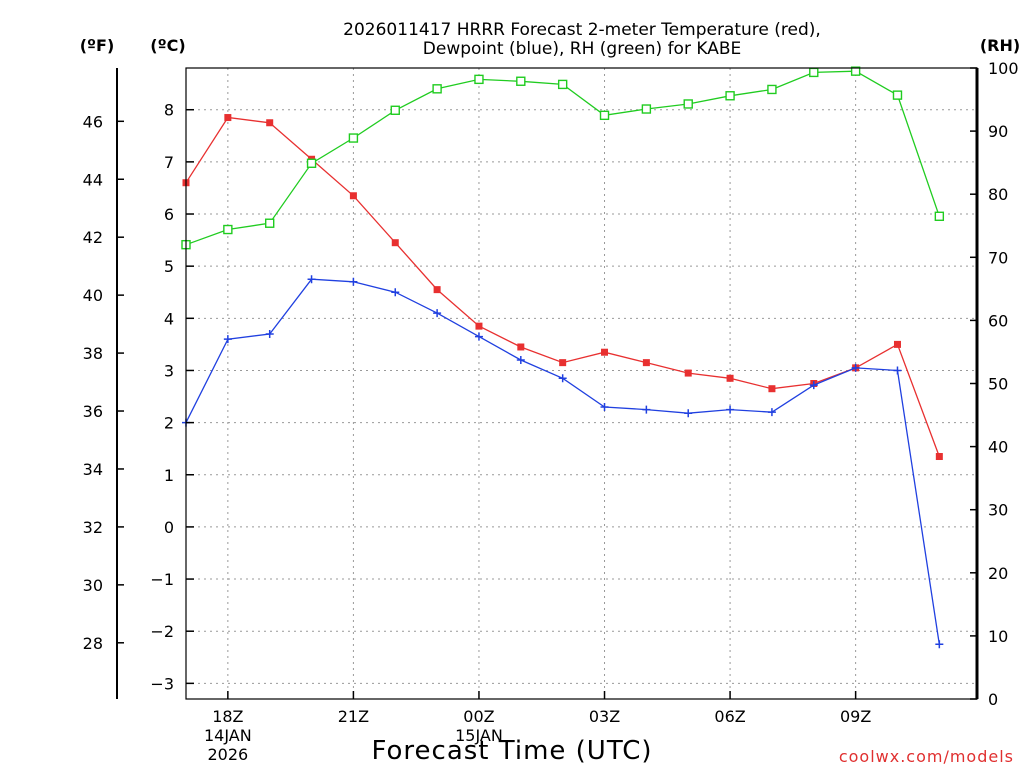 Image resolution: width=1024 pixels, height=768 pixels. Describe the element at coordinates (162, 579) in the screenshot. I see `celsius-tick-label: −1` at that location.